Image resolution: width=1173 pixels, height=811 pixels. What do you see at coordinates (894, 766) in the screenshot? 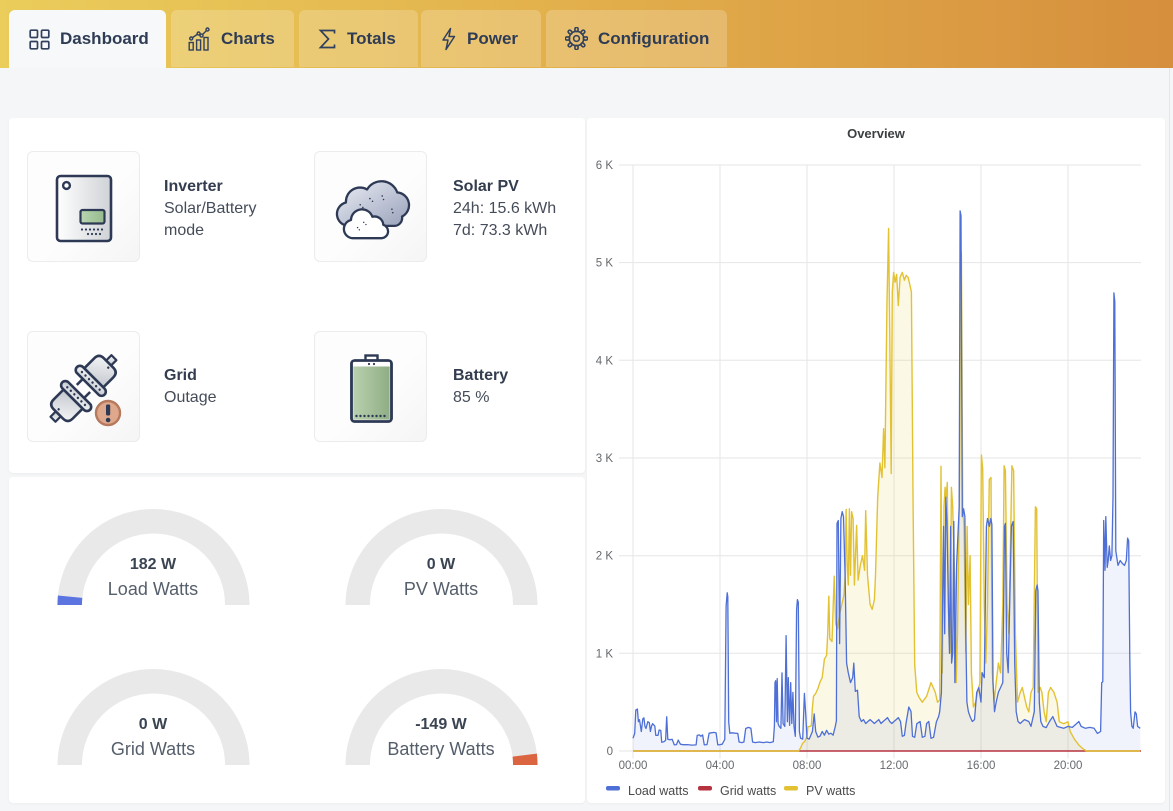
I see `svg-text: 12:00` at bounding box center [894, 766].